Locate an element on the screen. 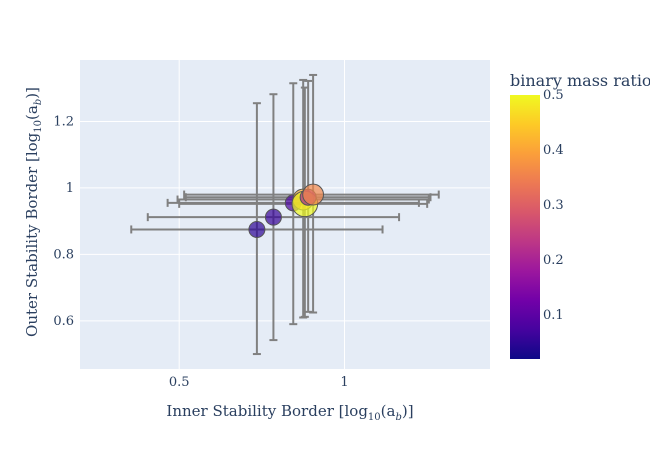 The width and height of the screenshot is (650, 450). y-tick-label: 1.2 is located at coordinates (63, 121).